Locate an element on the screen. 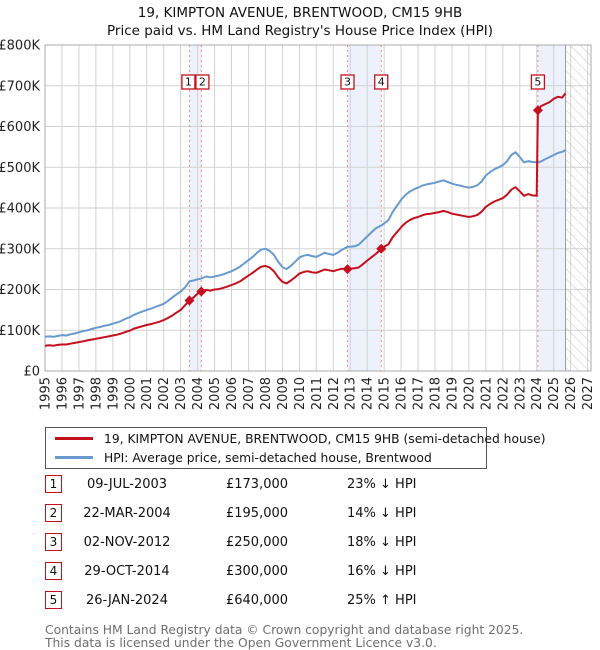 This screenshot has width=600, height=650. svg-text: £500K is located at coordinates (20, 168).